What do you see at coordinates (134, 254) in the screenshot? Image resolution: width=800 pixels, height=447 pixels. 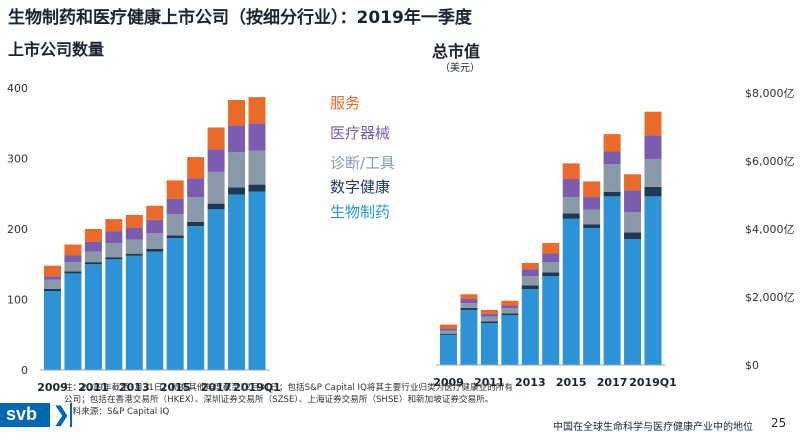 I see `count-bar-2013-数字健康` at bounding box center [134, 254].